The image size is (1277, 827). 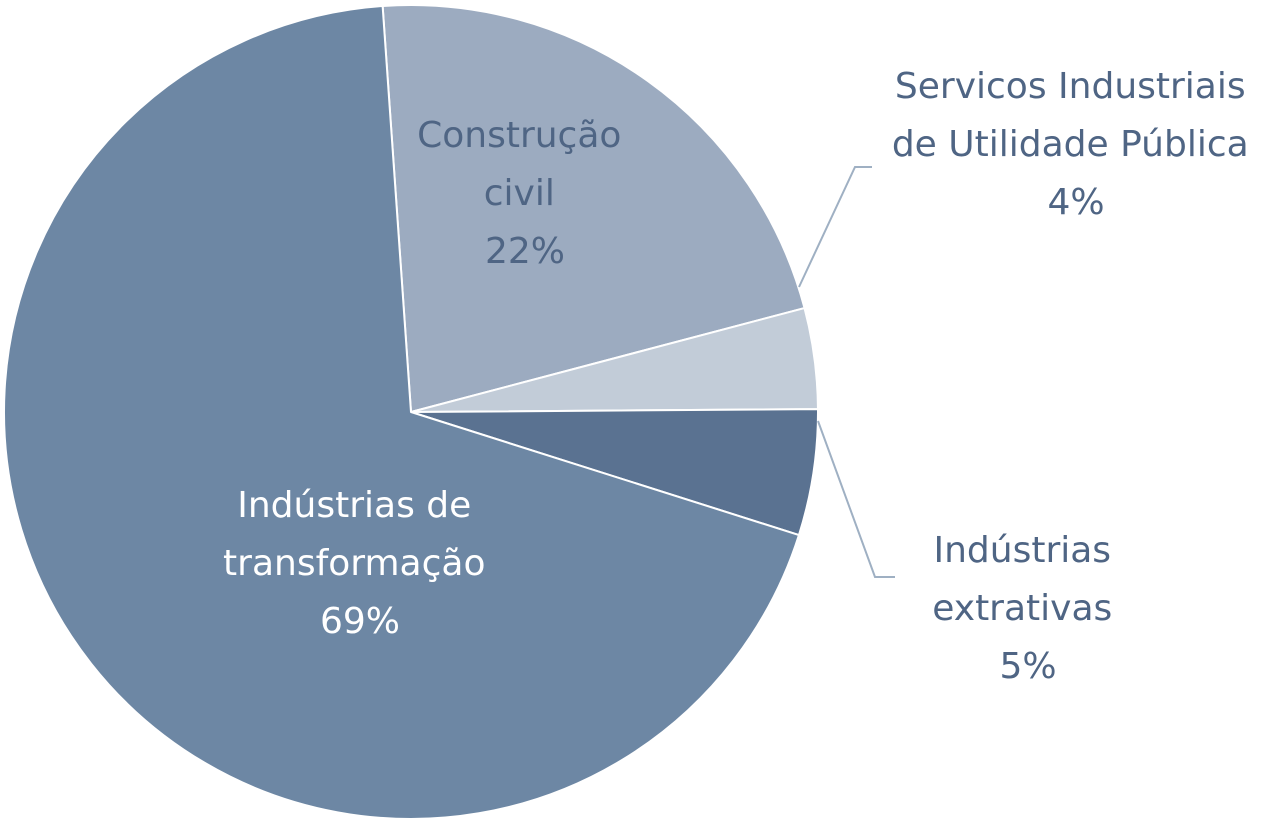 What do you see at coordinates (360, 563) in the screenshot?
I see `label-transformacao: Indústrias de transformação 69%` at bounding box center [360, 563].